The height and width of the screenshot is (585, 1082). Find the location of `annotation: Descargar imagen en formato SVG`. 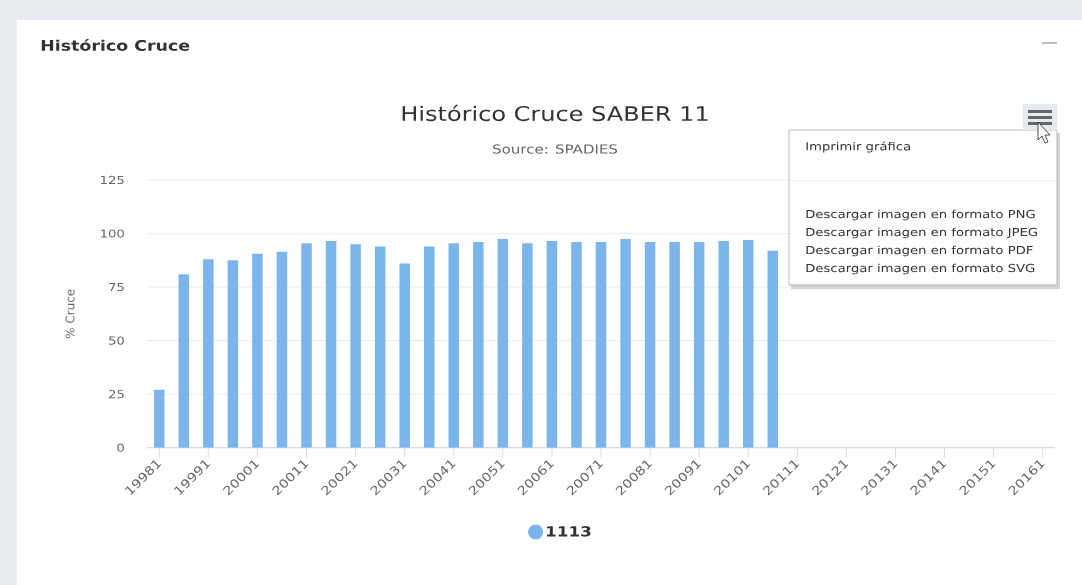

annotation: Descargar imagen en formato SVG is located at coordinates (920, 269).